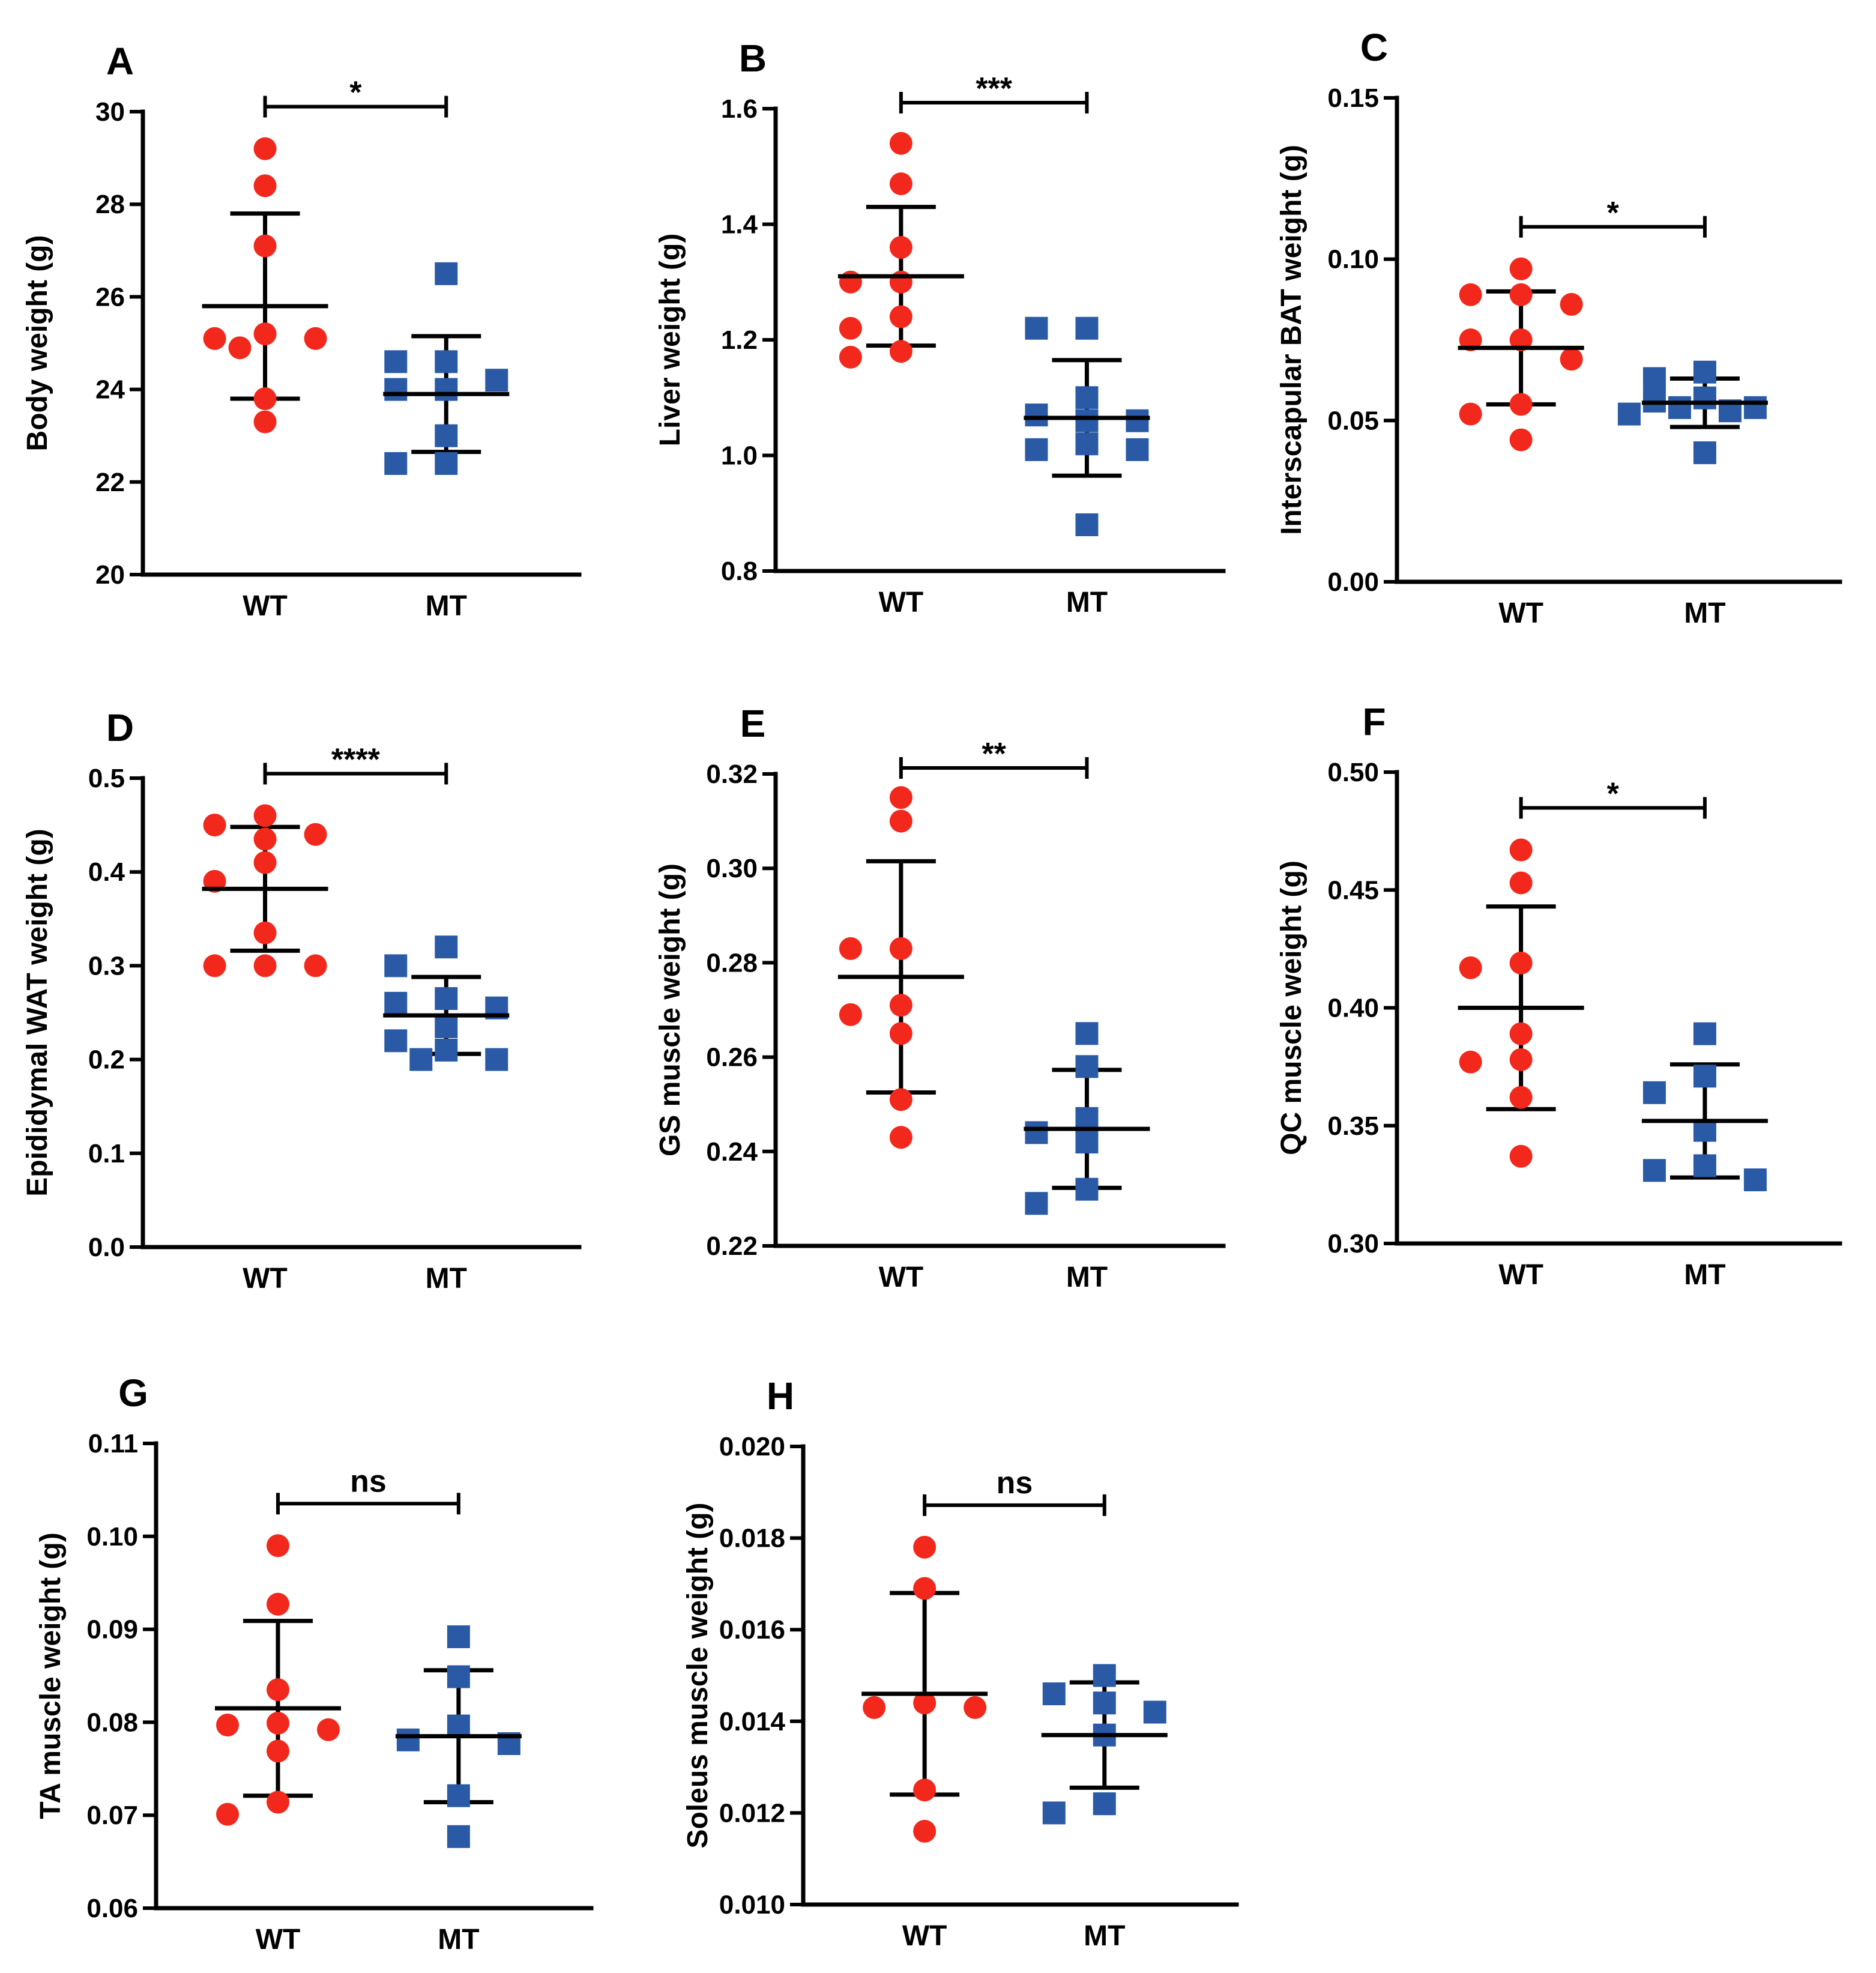 The image size is (1876, 1973). What do you see at coordinates (752, 1446) in the screenshot?
I see `panel-h-y-tick-label: 0.020` at bounding box center [752, 1446].